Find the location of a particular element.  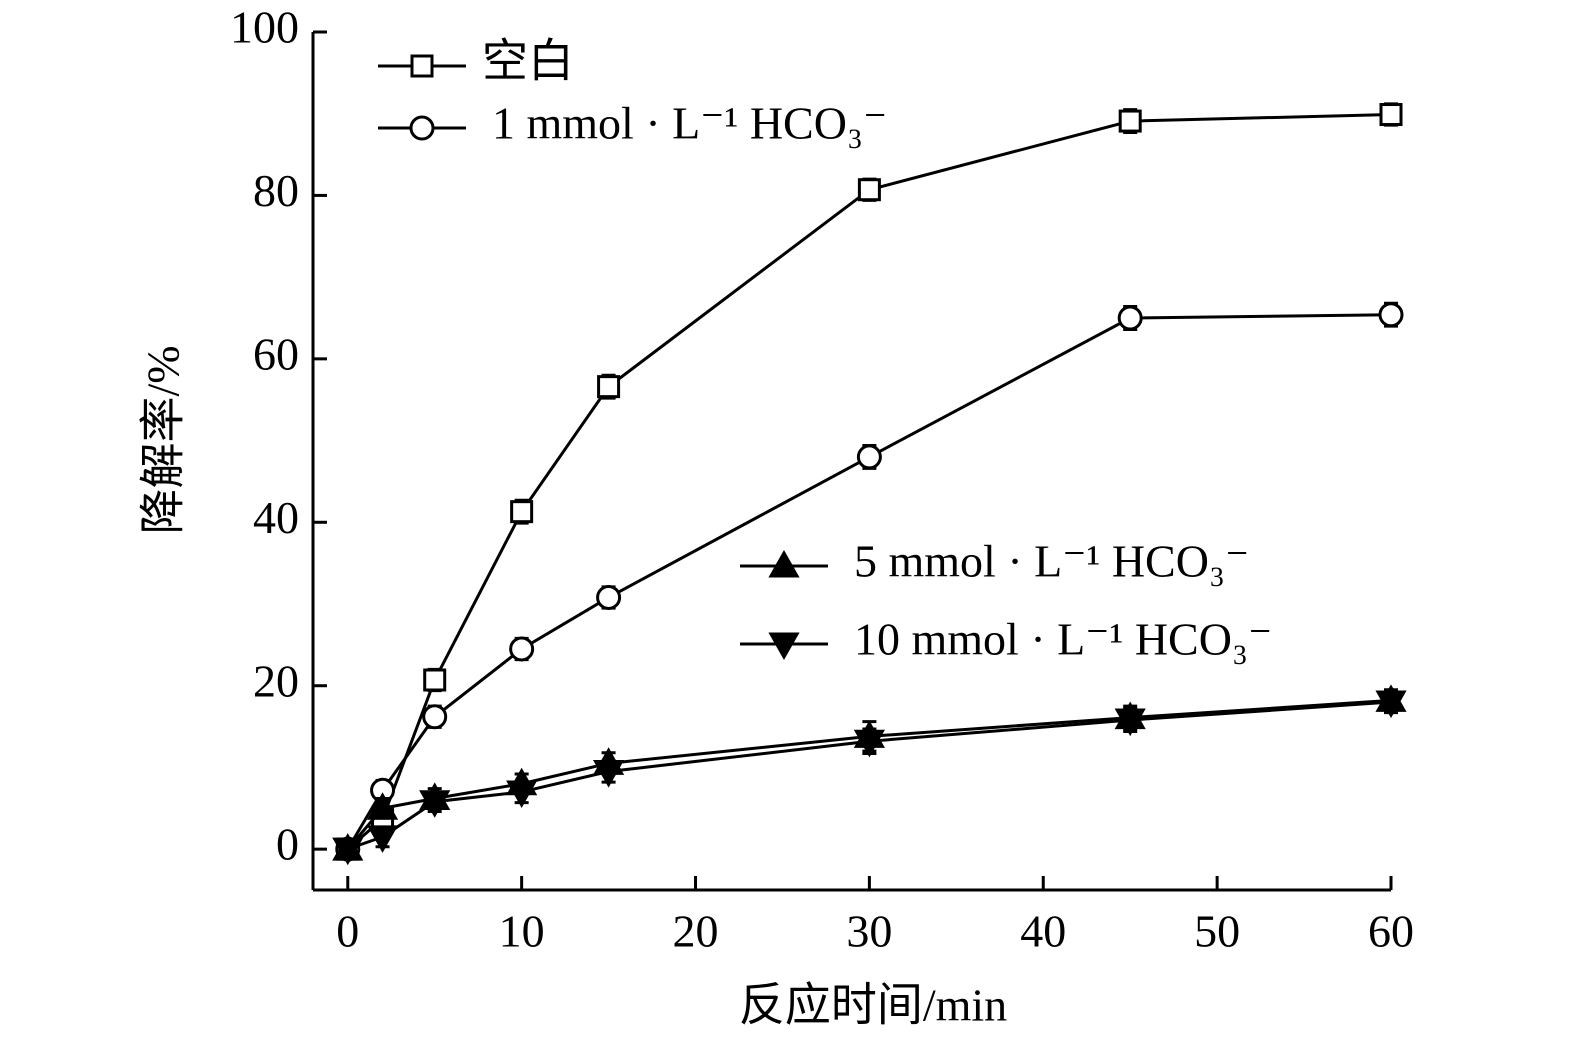

y-axis-title: 降解率/% is located at coordinates (163, 439).